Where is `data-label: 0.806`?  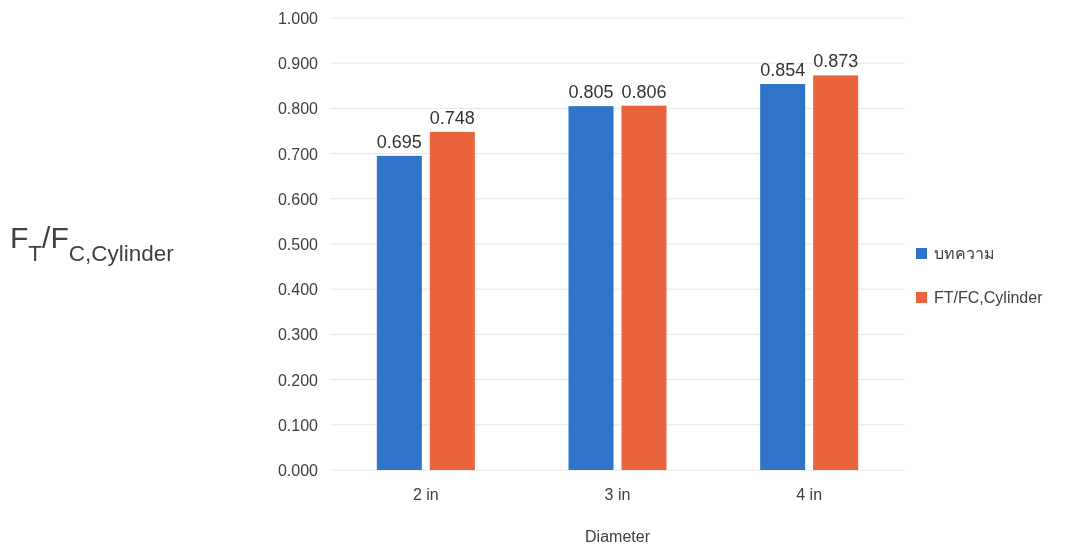 data-label: 0.806 is located at coordinates (644, 91).